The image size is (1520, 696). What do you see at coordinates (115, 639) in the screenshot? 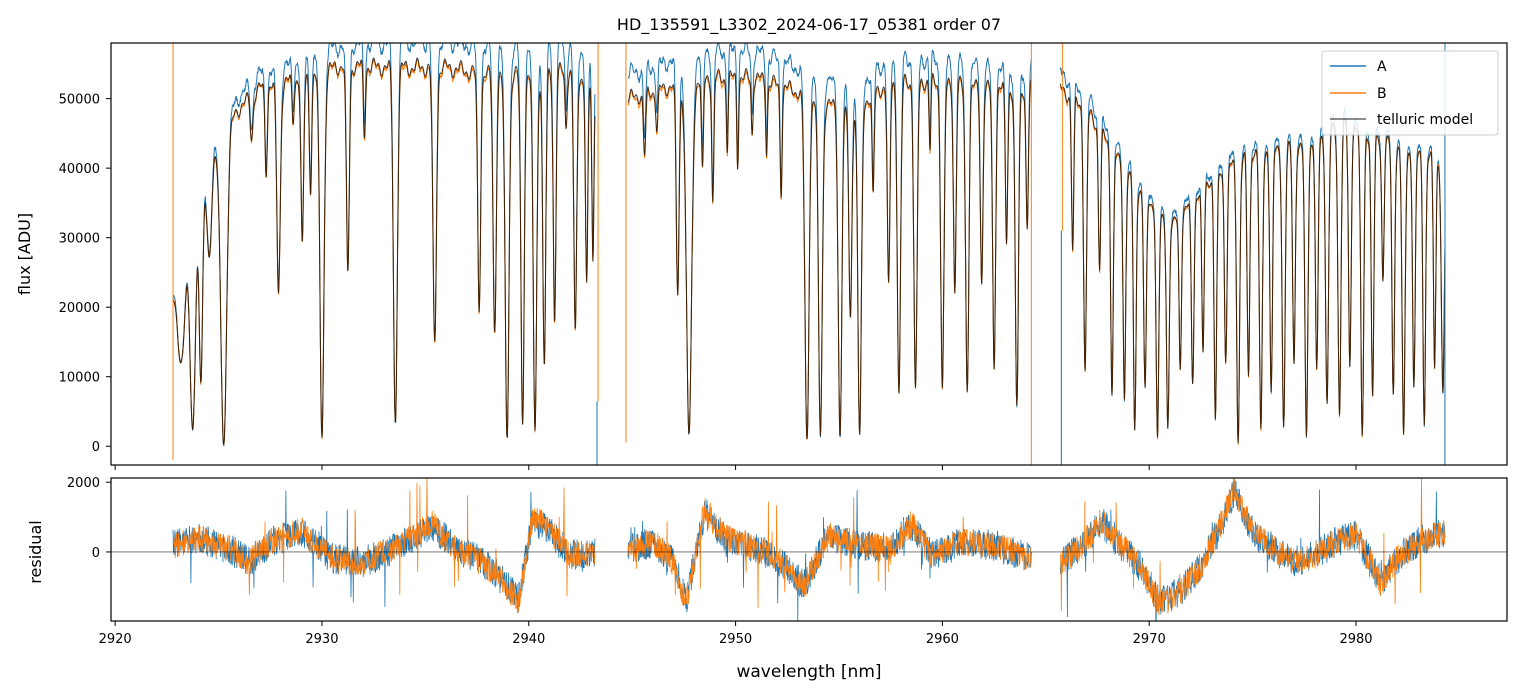
I see `x-tick-label: 2920` at bounding box center [115, 639].